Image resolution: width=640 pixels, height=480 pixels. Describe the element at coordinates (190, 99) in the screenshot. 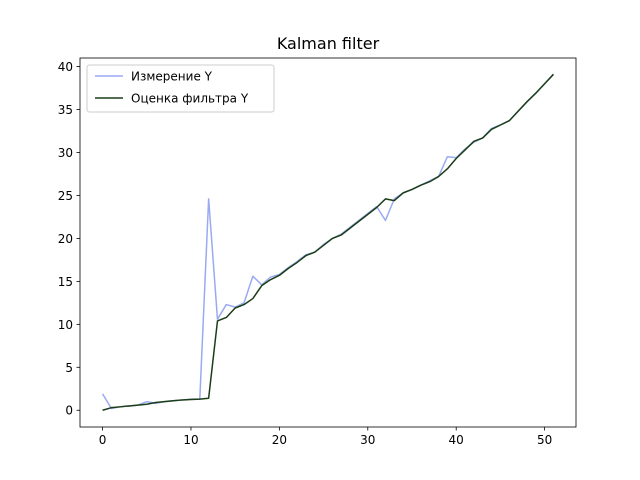

I see `legend-label-1: Оценка фильтра Y` at that location.